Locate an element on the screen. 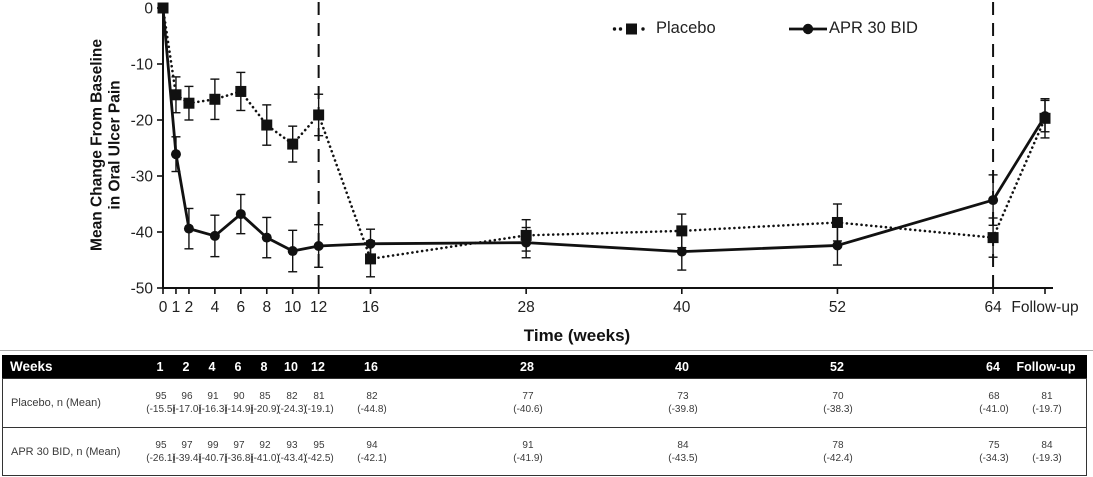  cell-mean-value: (-43.5) is located at coordinates (683, 458).